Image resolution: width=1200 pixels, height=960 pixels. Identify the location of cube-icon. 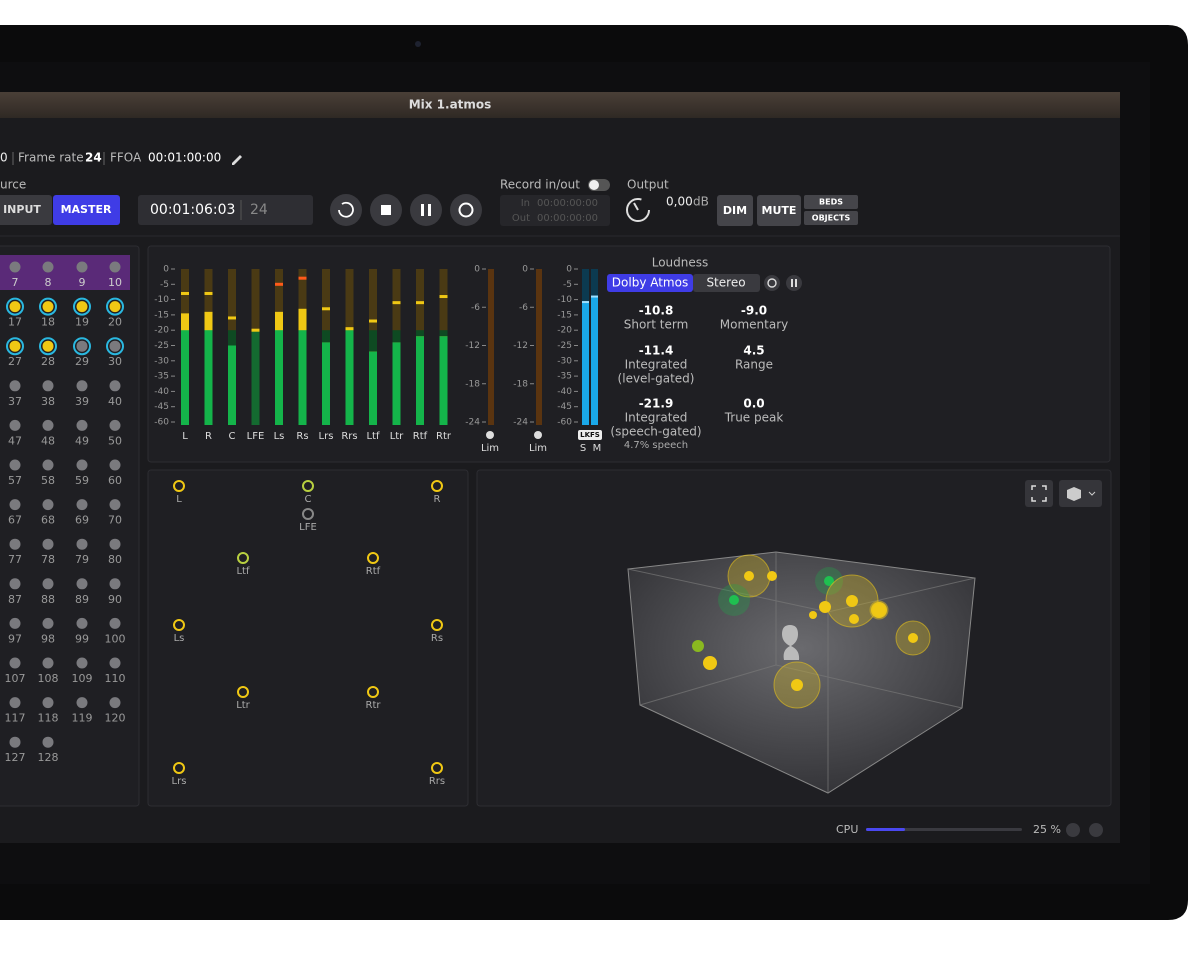
(1074, 494).